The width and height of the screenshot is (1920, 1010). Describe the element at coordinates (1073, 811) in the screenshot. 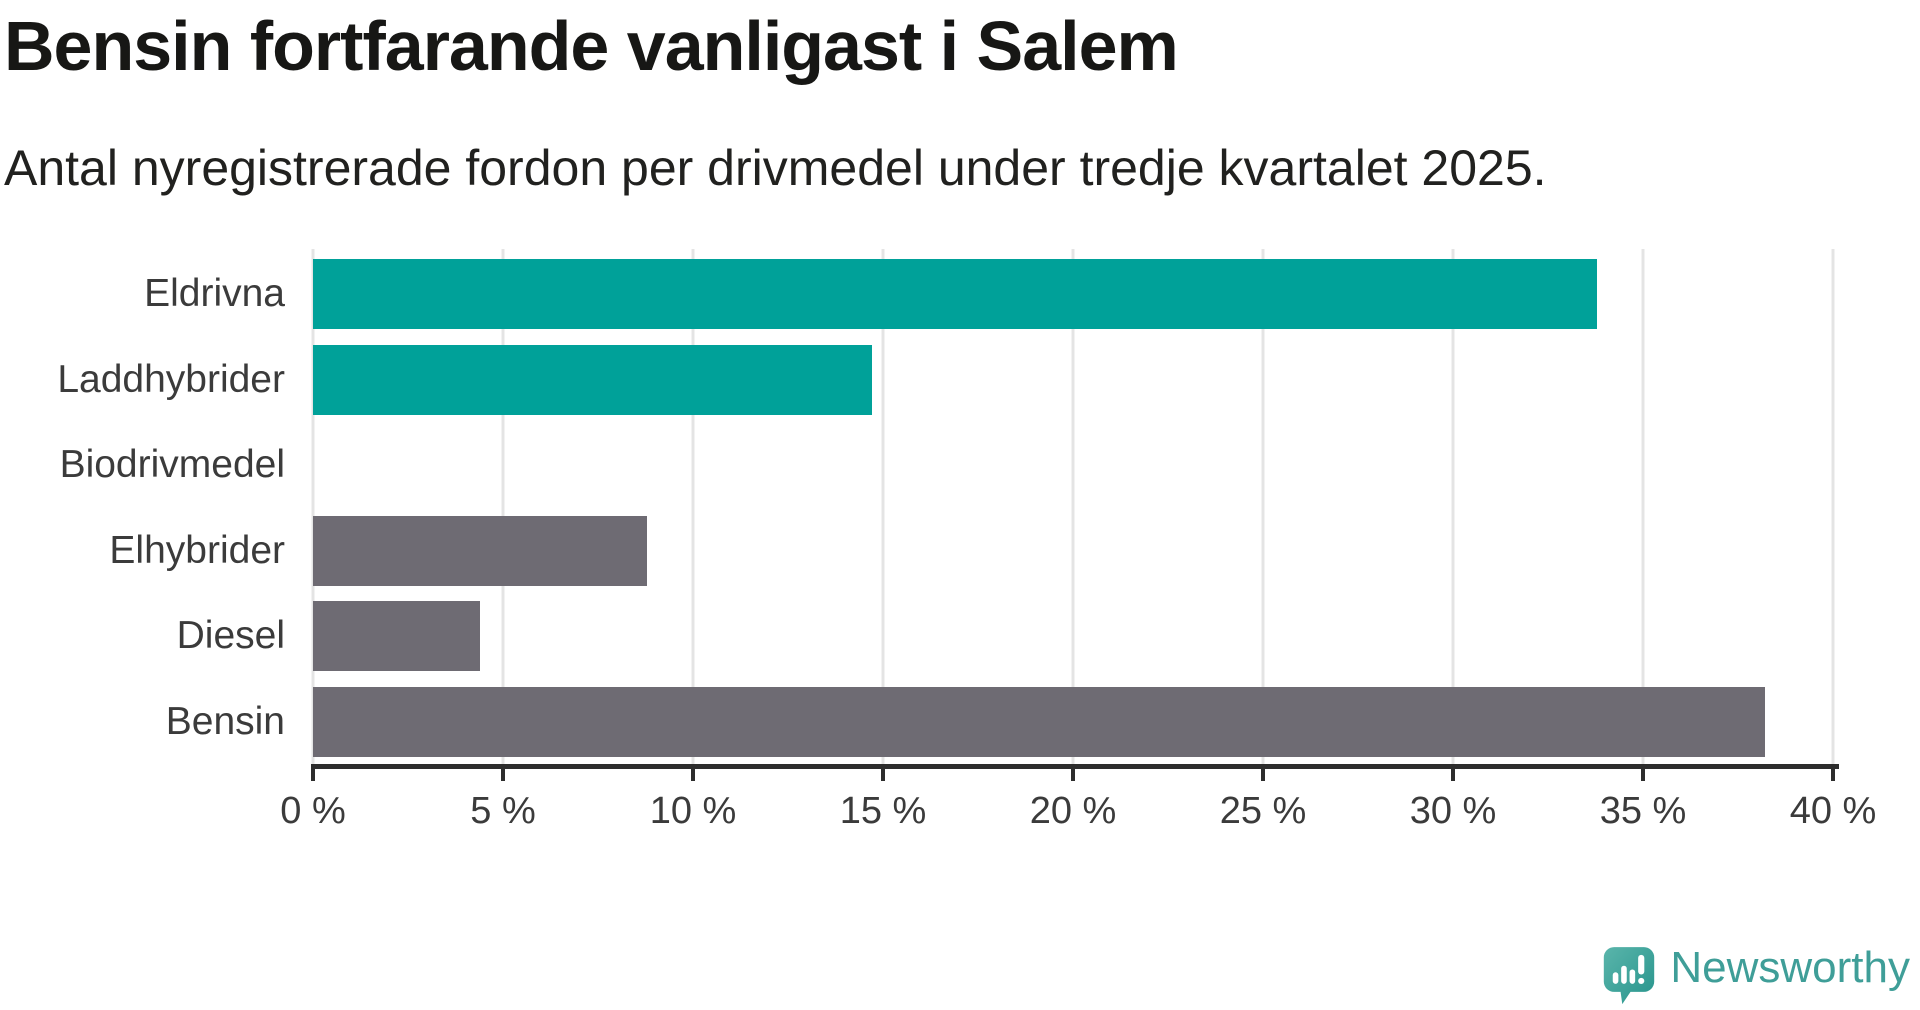

I see `x-tick-label: 20 %` at that location.